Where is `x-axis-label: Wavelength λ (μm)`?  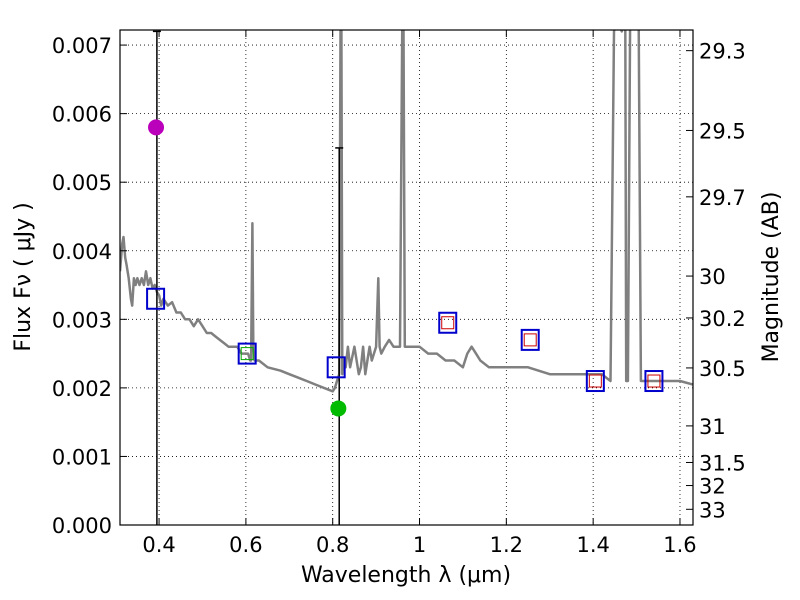 x-axis-label: Wavelength λ (μm) is located at coordinates (406, 575).